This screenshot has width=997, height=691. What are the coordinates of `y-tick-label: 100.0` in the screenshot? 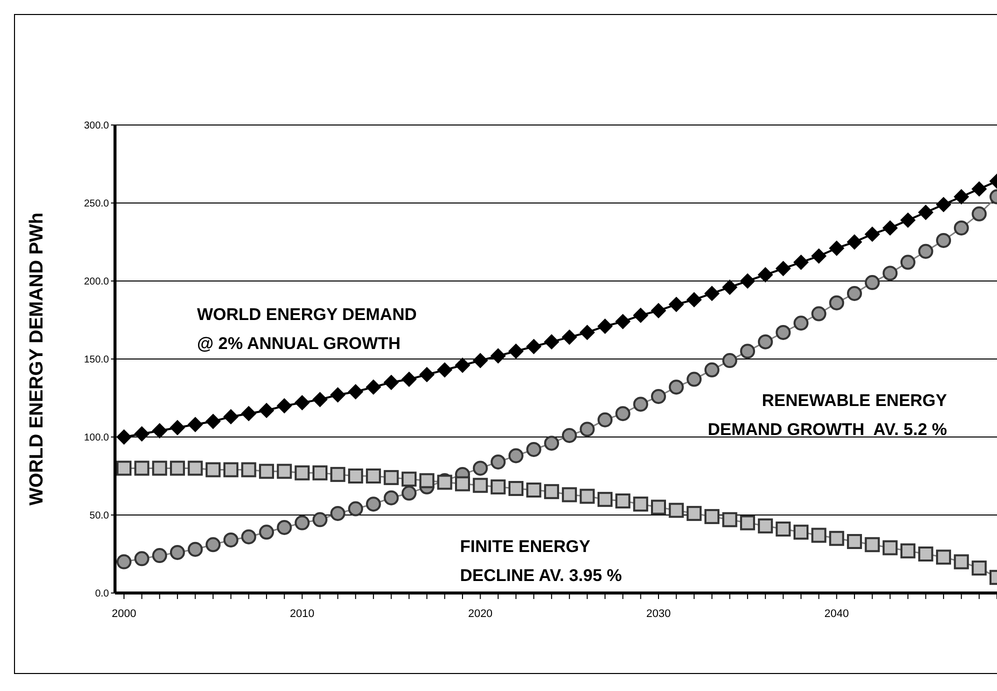 It's located at (97, 438).